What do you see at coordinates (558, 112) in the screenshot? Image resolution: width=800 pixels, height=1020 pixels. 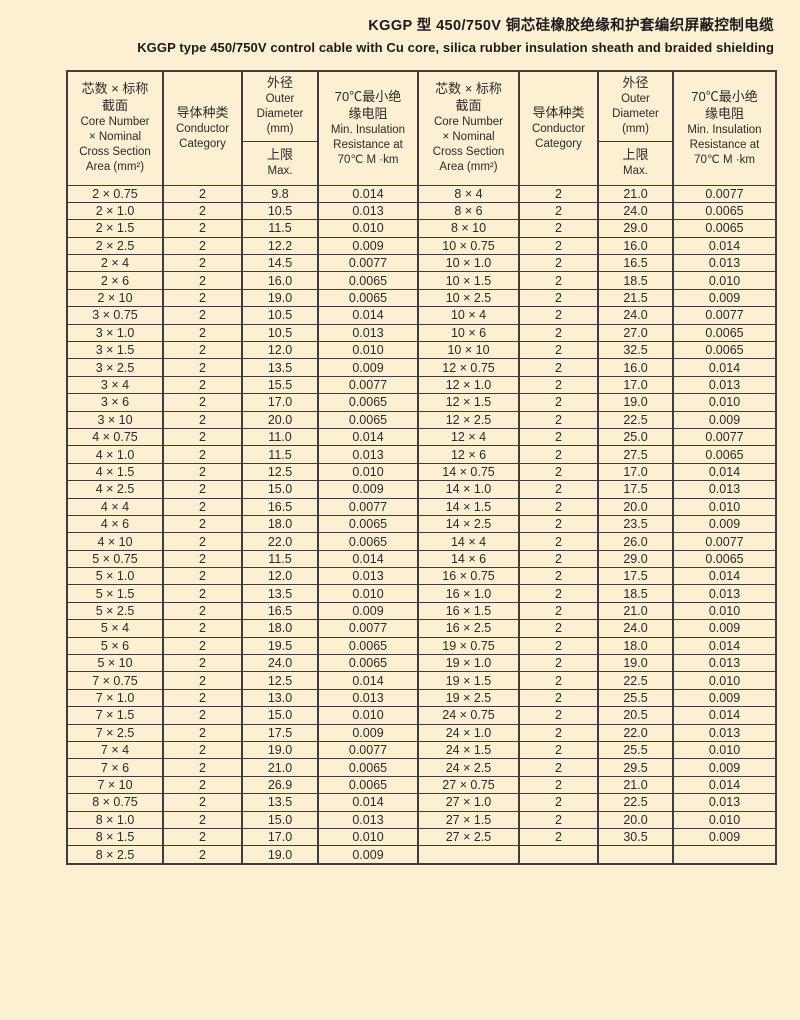 I see `header-conductor-zh: 导体种类` at bounding box center [558, 112].